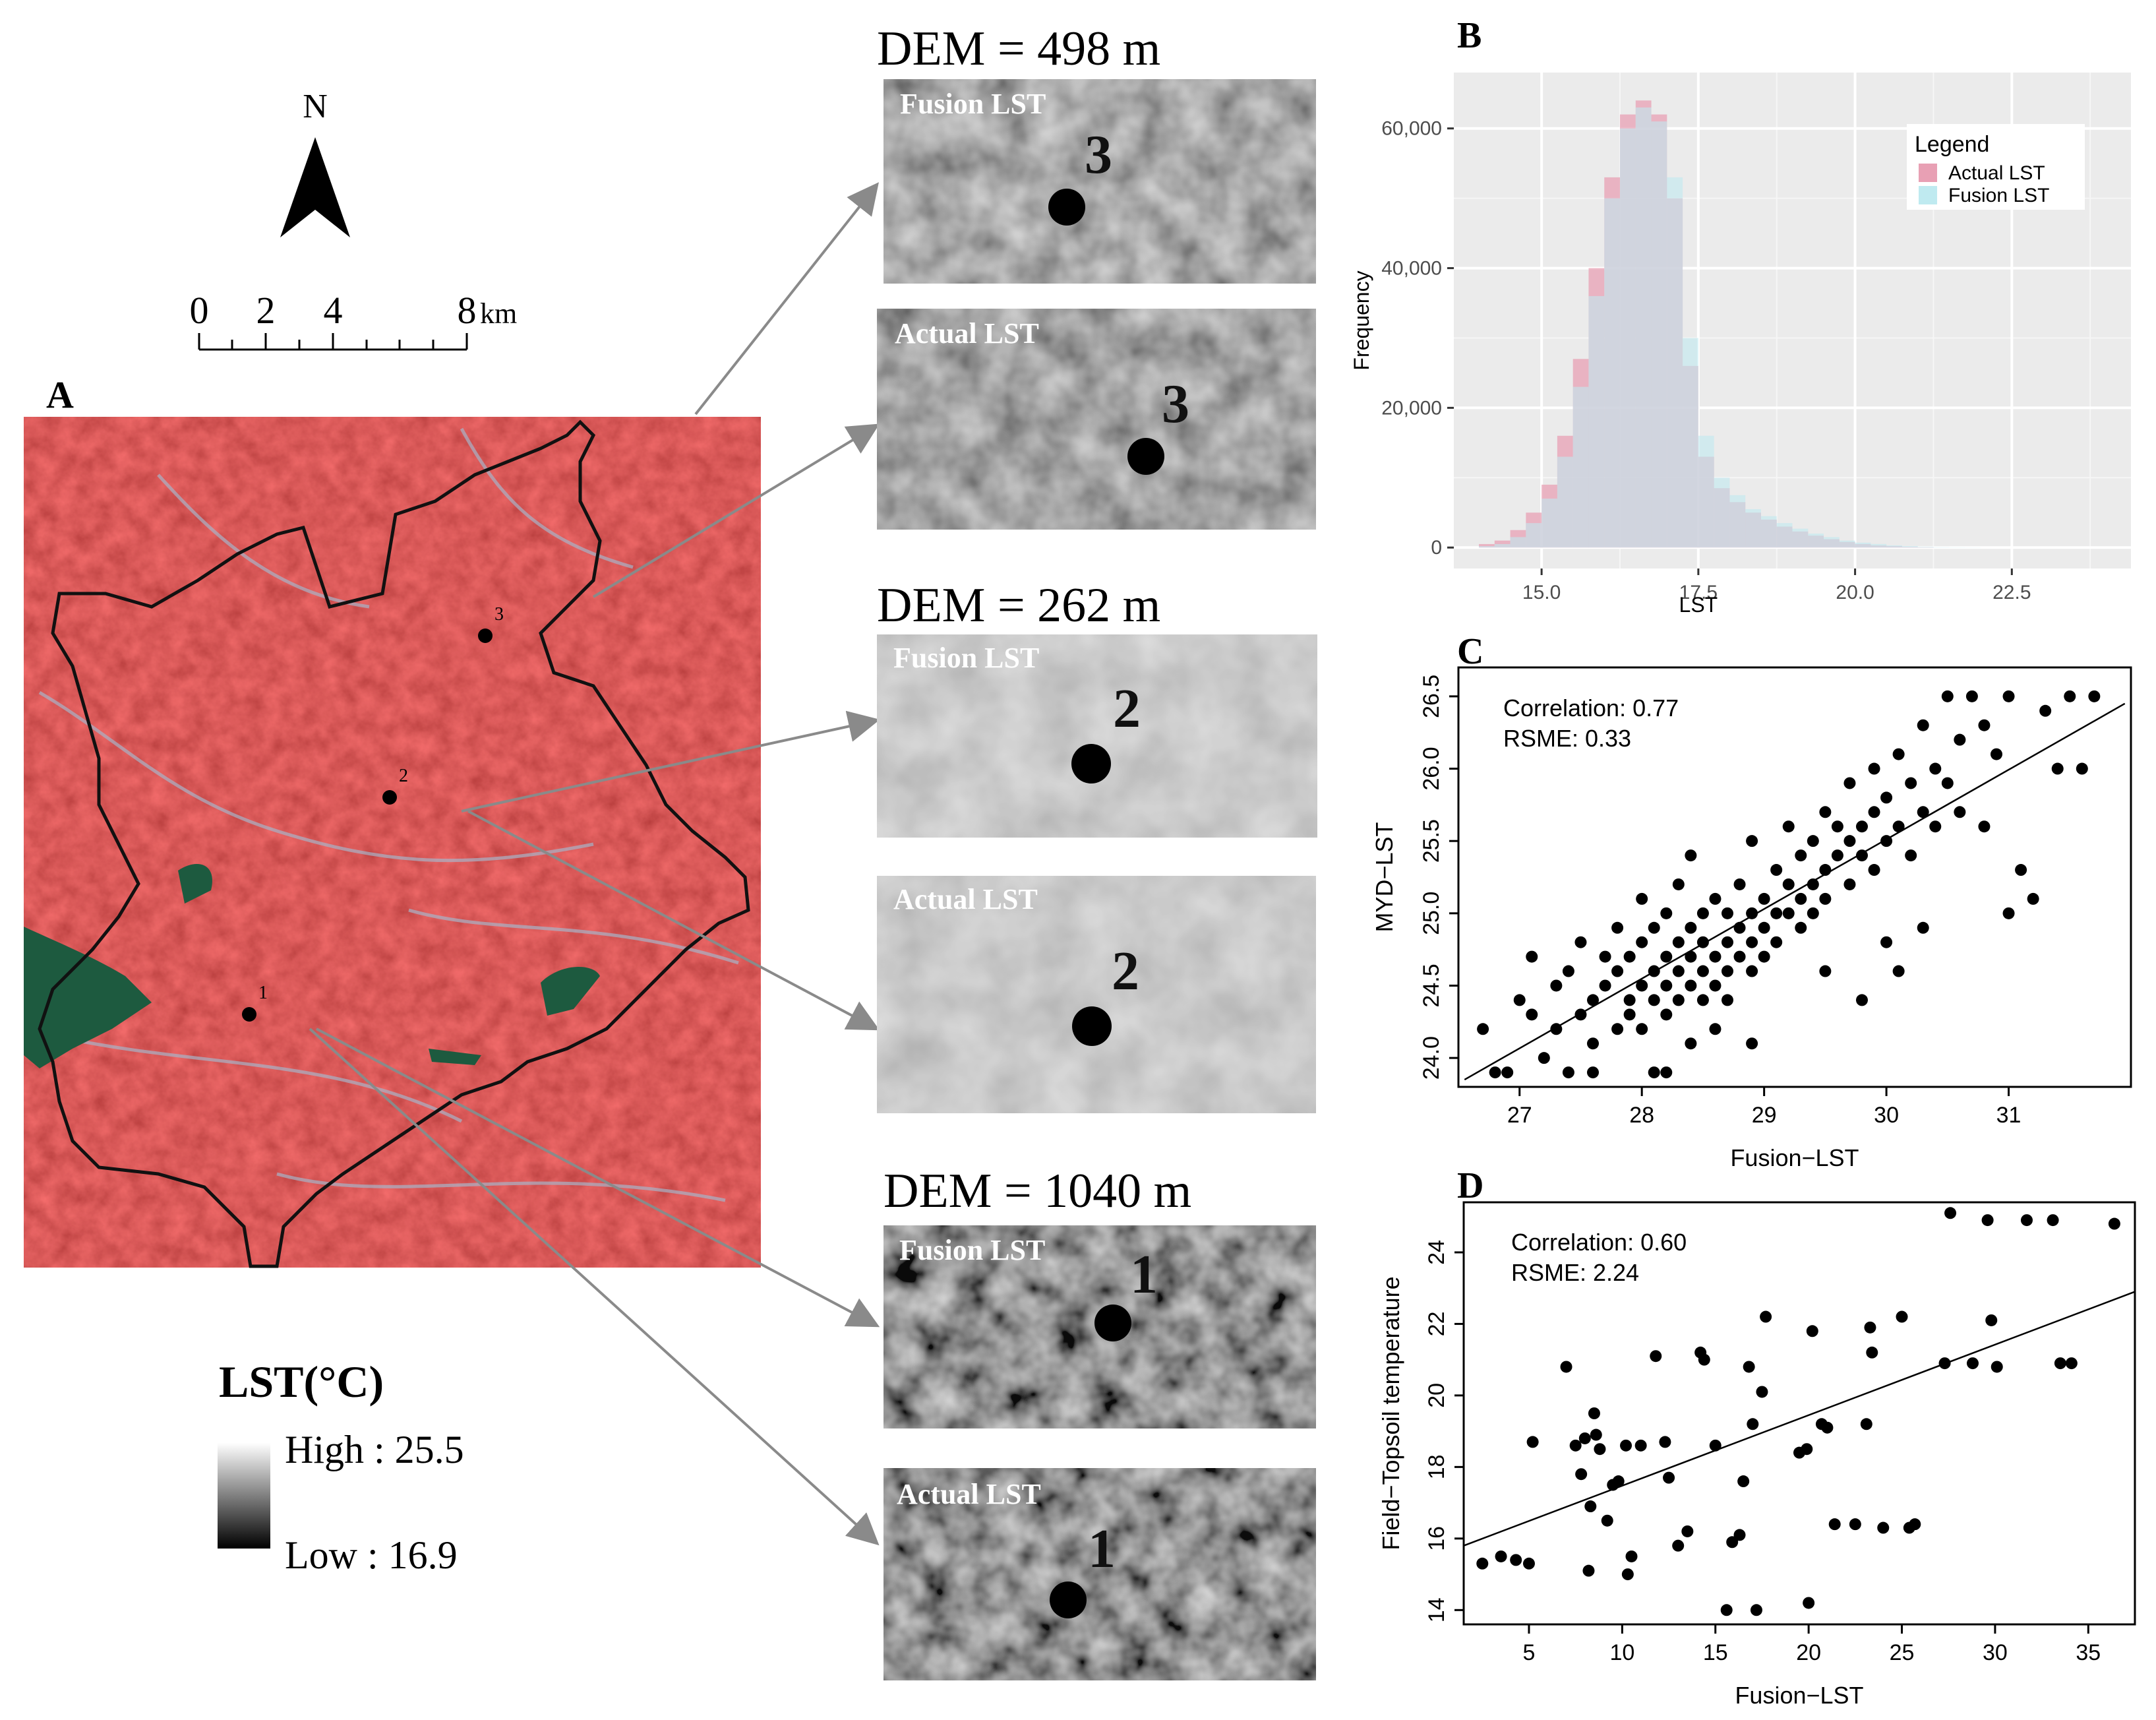  What do you see at coordinates (1091, 763) in the screenshot?
I see `site-marker` at bounding box center [1091, 763].